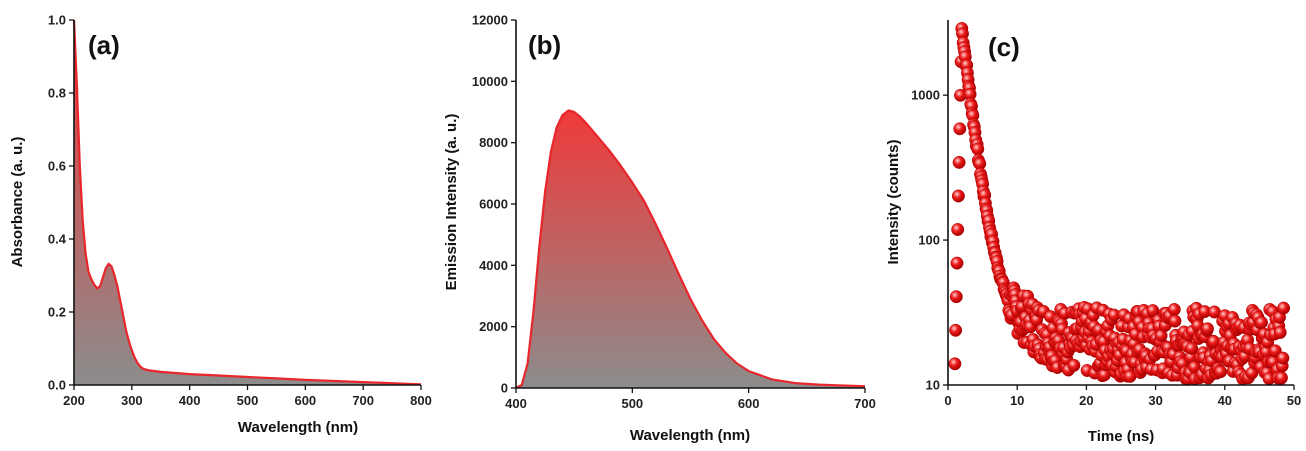  I want to click on panel-b-x-tick-label: 500, so click(632, 403).